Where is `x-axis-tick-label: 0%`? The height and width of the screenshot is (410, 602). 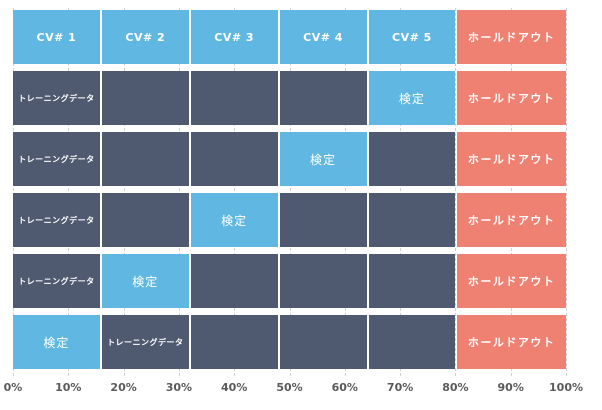 x-axis-tick-label: 0% is located at coordinates (13, 387).